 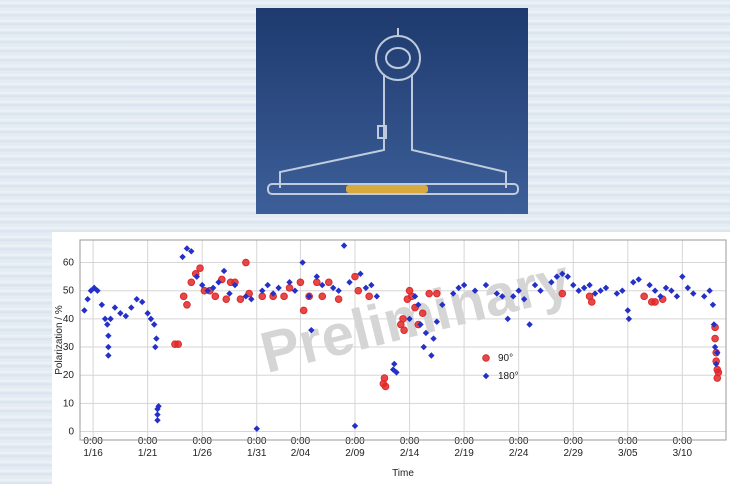 I want to click on legend-label: 90°, so click(x=505, y=358).